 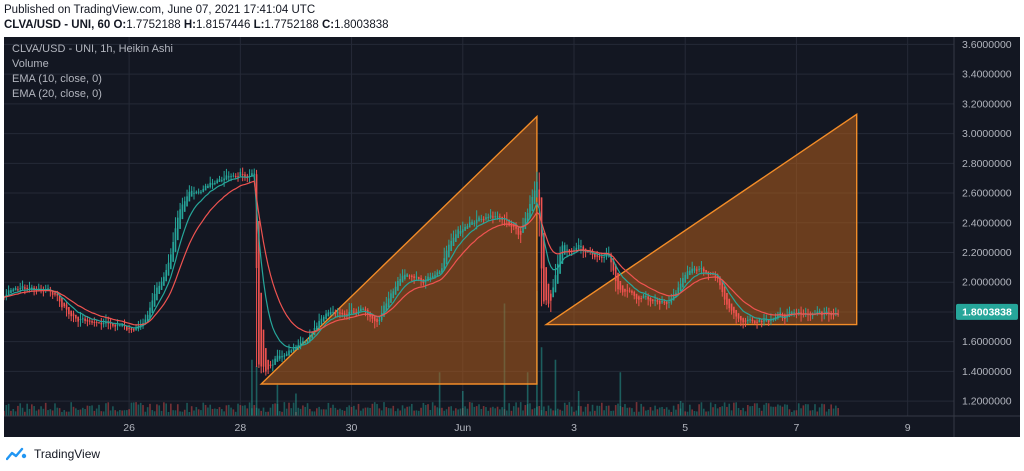 I want to click on time-axis: 26 28 30 Jun 3 5 7 9, so click(x=516, y=428).